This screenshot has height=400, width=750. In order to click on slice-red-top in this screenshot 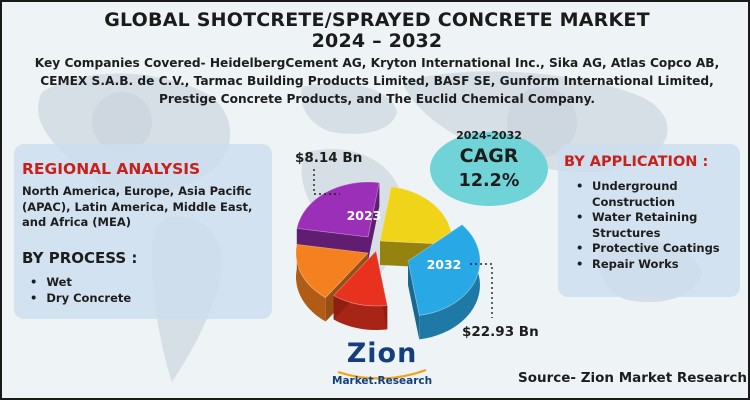, I will do `click(360, 278)`.